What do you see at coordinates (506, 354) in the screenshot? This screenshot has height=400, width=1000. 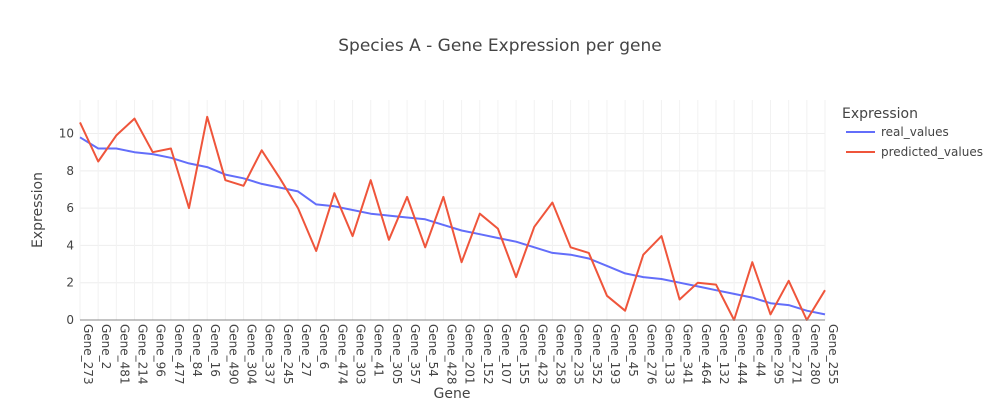 I see `x-tick-label: Gene_107` at bounding box center [506, 354].